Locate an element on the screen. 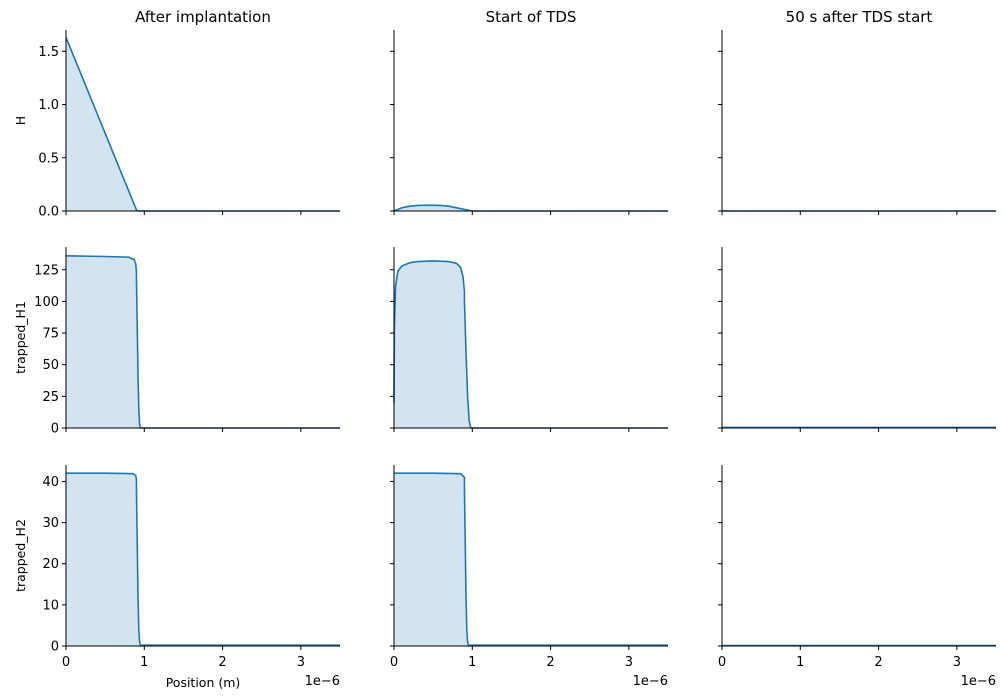  series-line-r1c1 is located at coordinates (530, 344).